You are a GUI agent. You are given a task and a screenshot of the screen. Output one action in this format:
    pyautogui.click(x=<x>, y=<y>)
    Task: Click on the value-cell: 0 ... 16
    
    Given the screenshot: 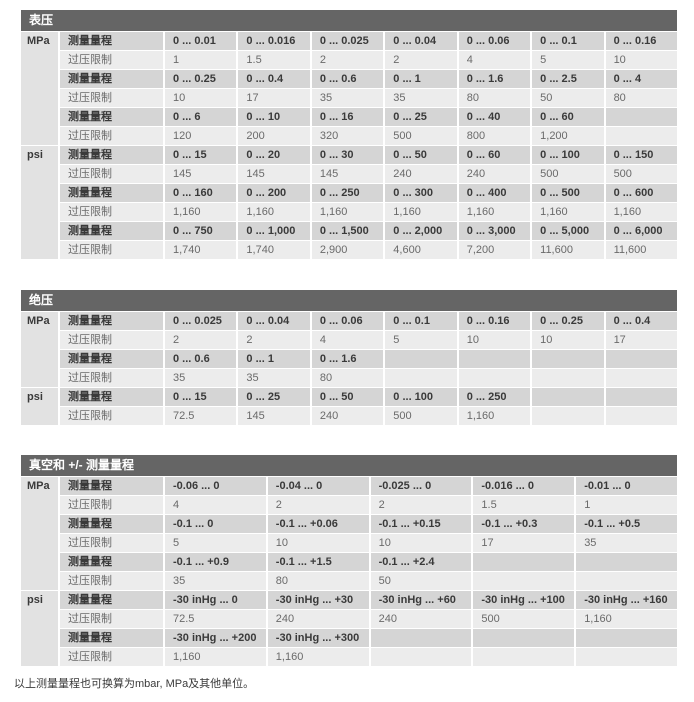 What is the action you would take?
    pyautogui.click(x=347, y=117)
    